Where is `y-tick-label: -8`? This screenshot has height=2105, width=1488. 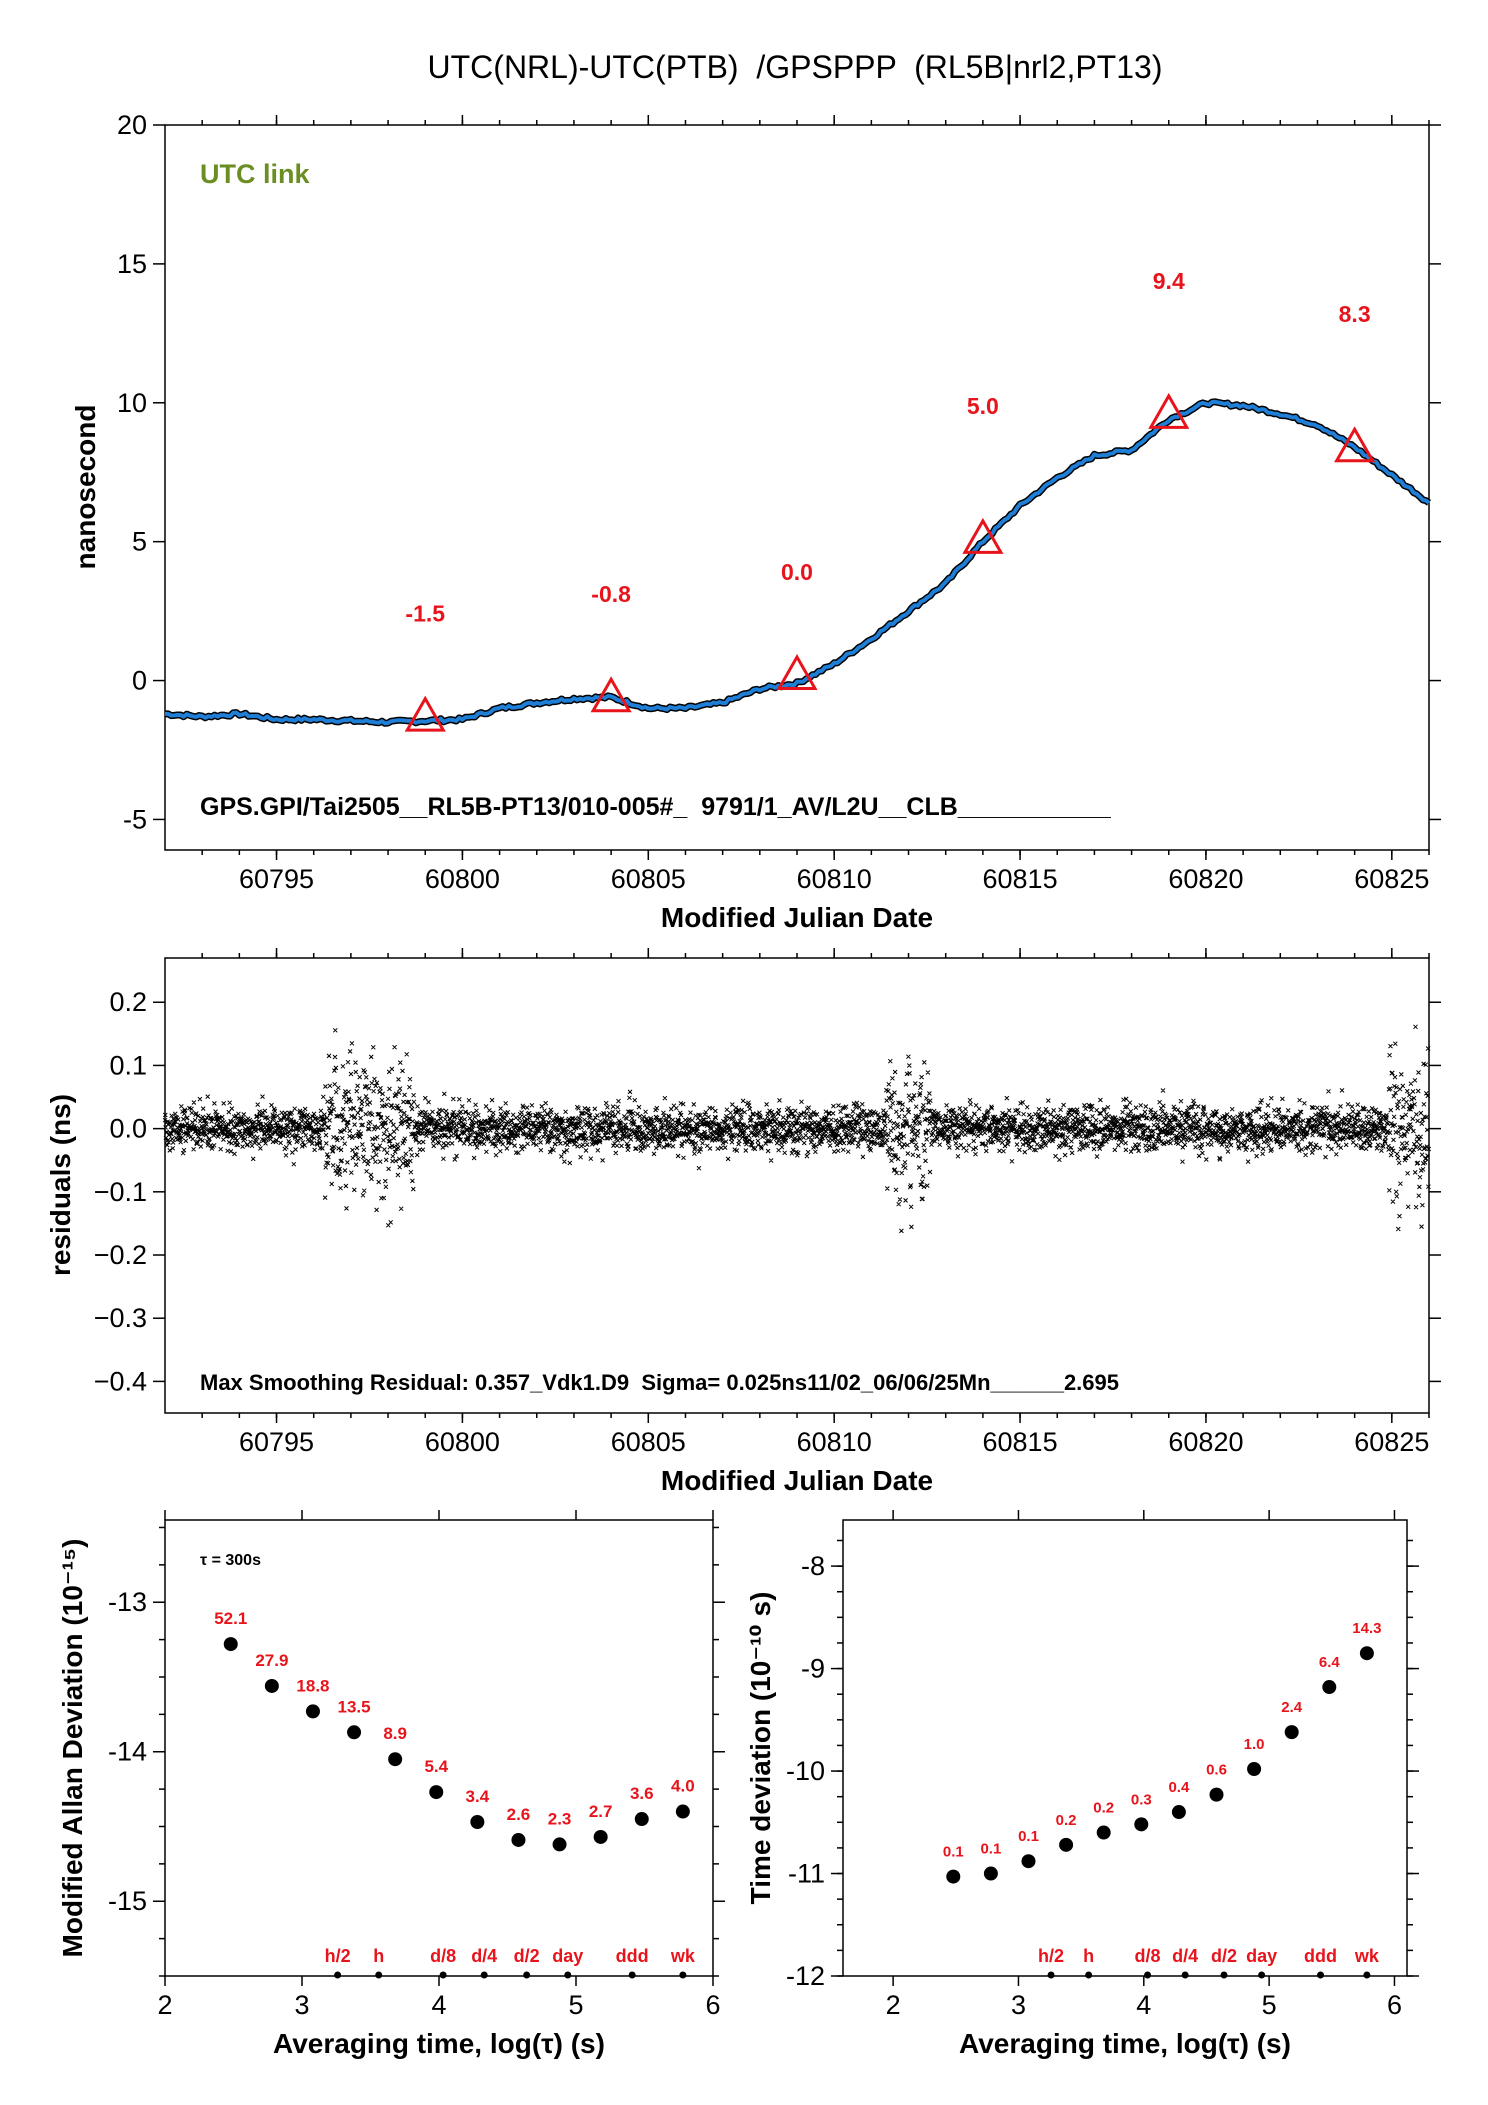 y-tick-label: -8 is located at coordinates (813, 1566).